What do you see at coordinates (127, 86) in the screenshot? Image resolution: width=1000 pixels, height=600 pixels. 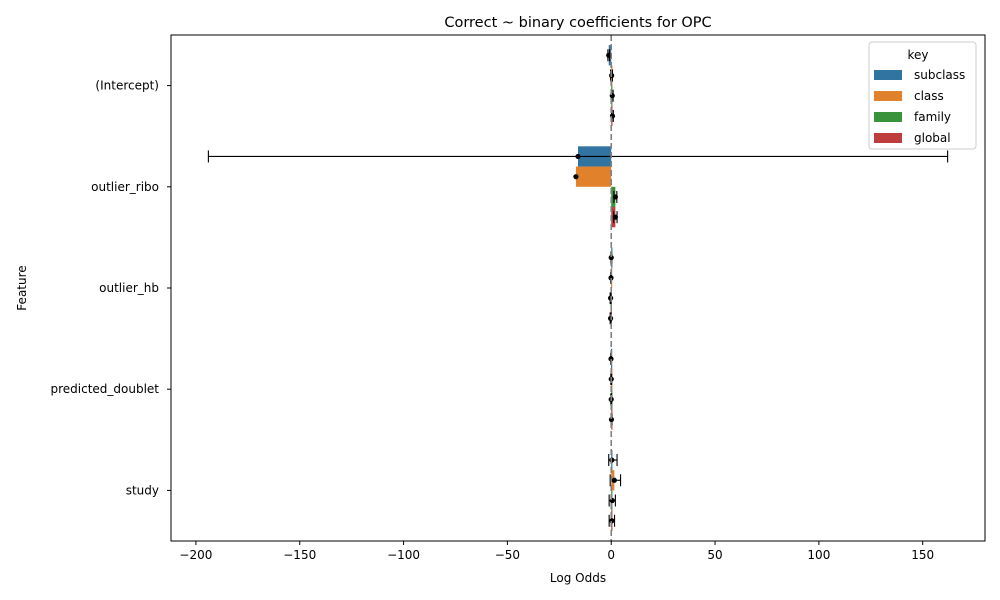 I see `y-tick-label: (Intercept)` at bounding box center [127, 86].